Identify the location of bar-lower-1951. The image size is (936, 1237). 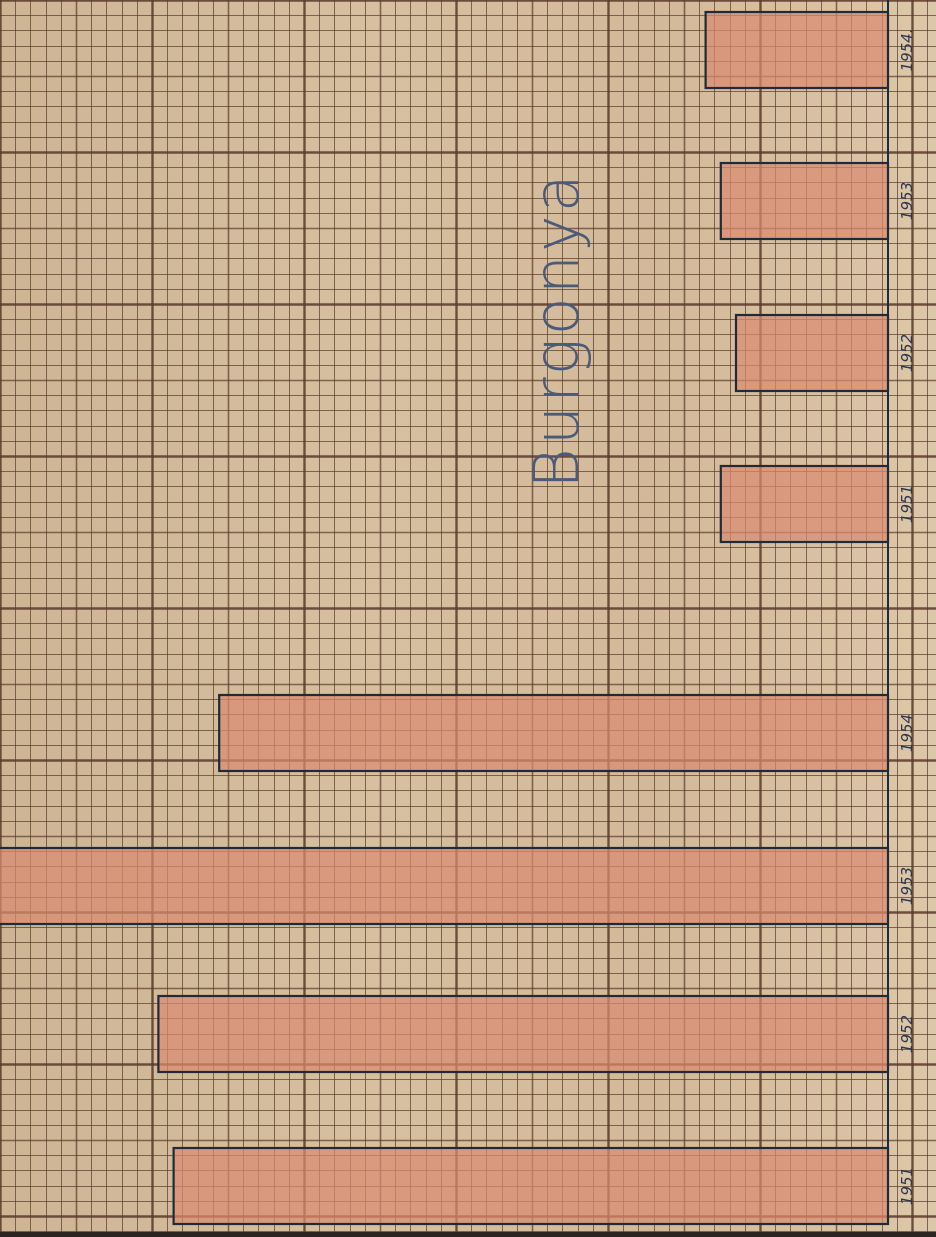
(531, 1186).